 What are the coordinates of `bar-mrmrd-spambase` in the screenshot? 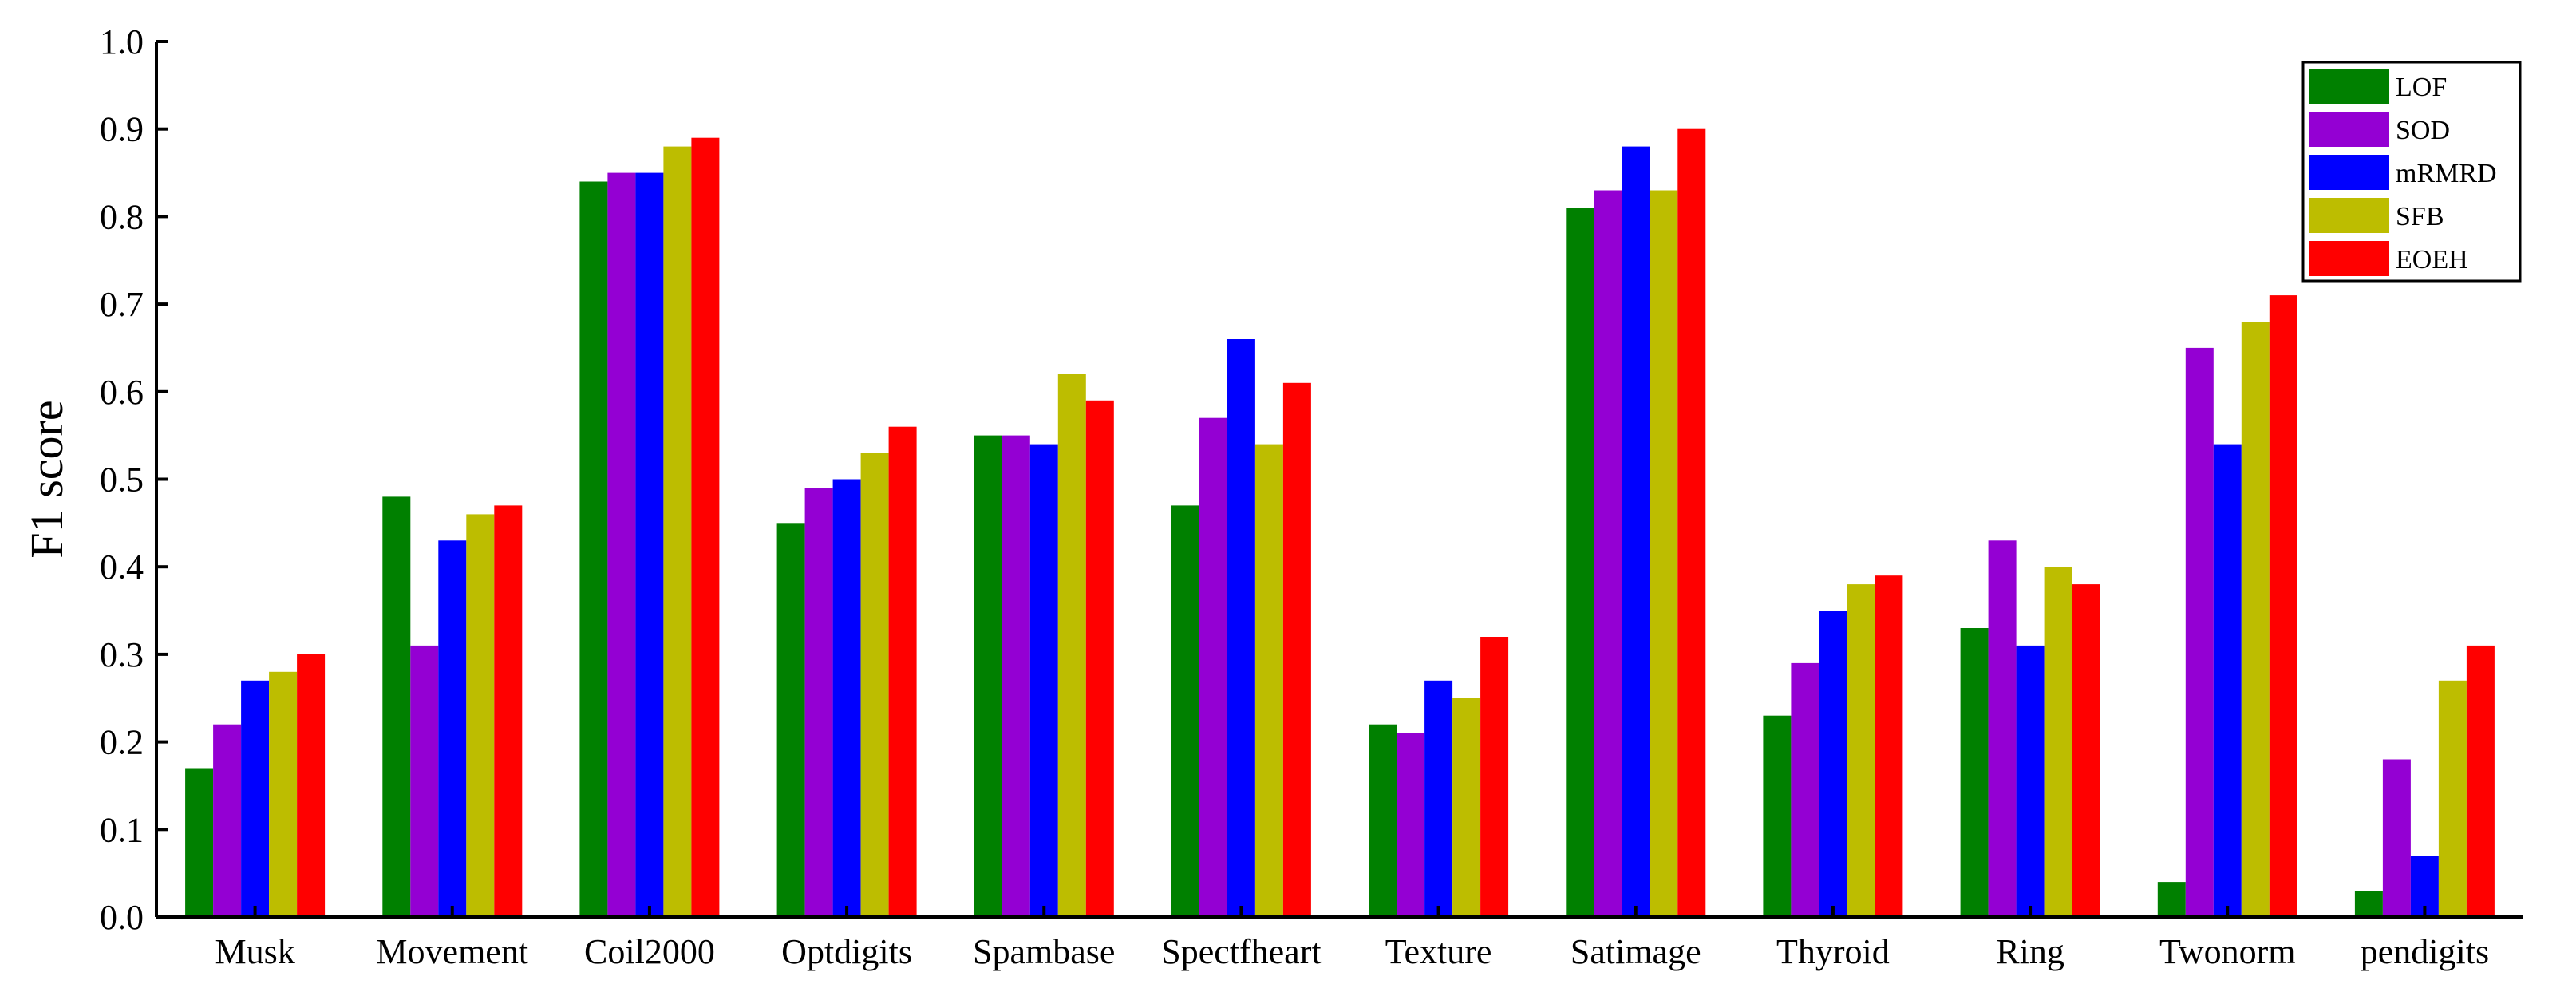 It's located at (1043, 680).